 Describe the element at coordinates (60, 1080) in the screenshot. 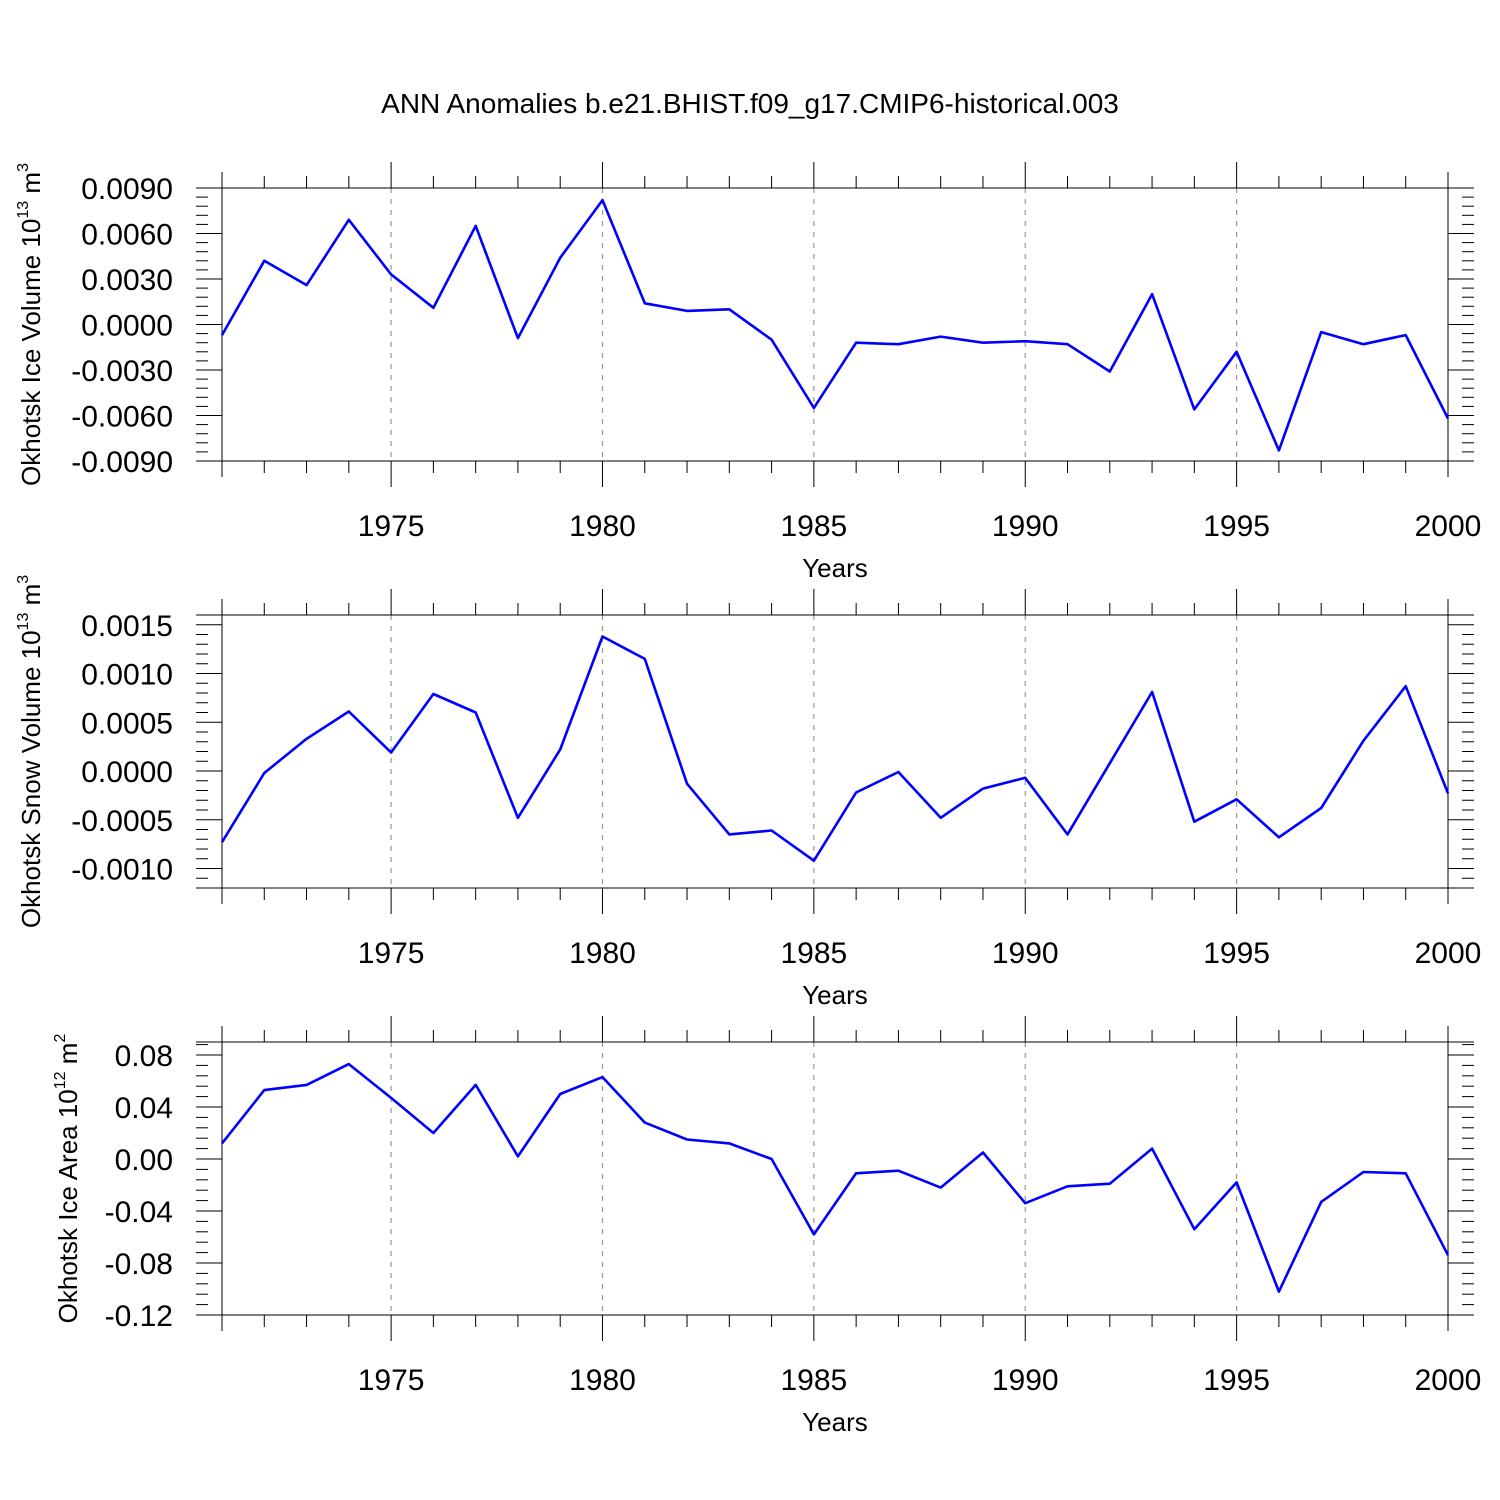

I see `y-axis-unit-exponent: 12` at that location.